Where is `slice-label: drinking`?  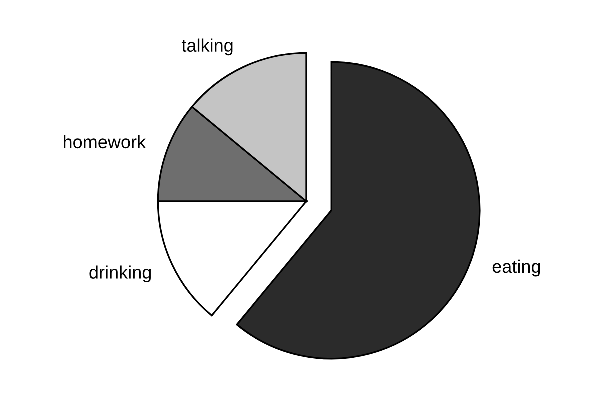
slice-label: drinking is located at coordinates (121, 274).